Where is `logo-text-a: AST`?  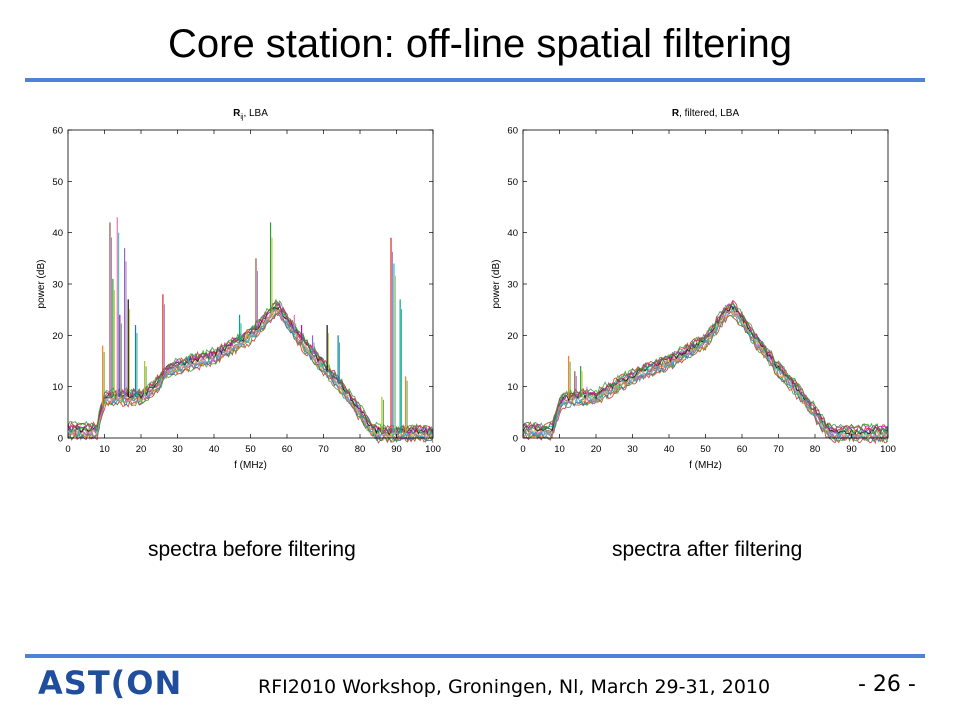
logo-text-a: AST is located at coordinates (74, 683).